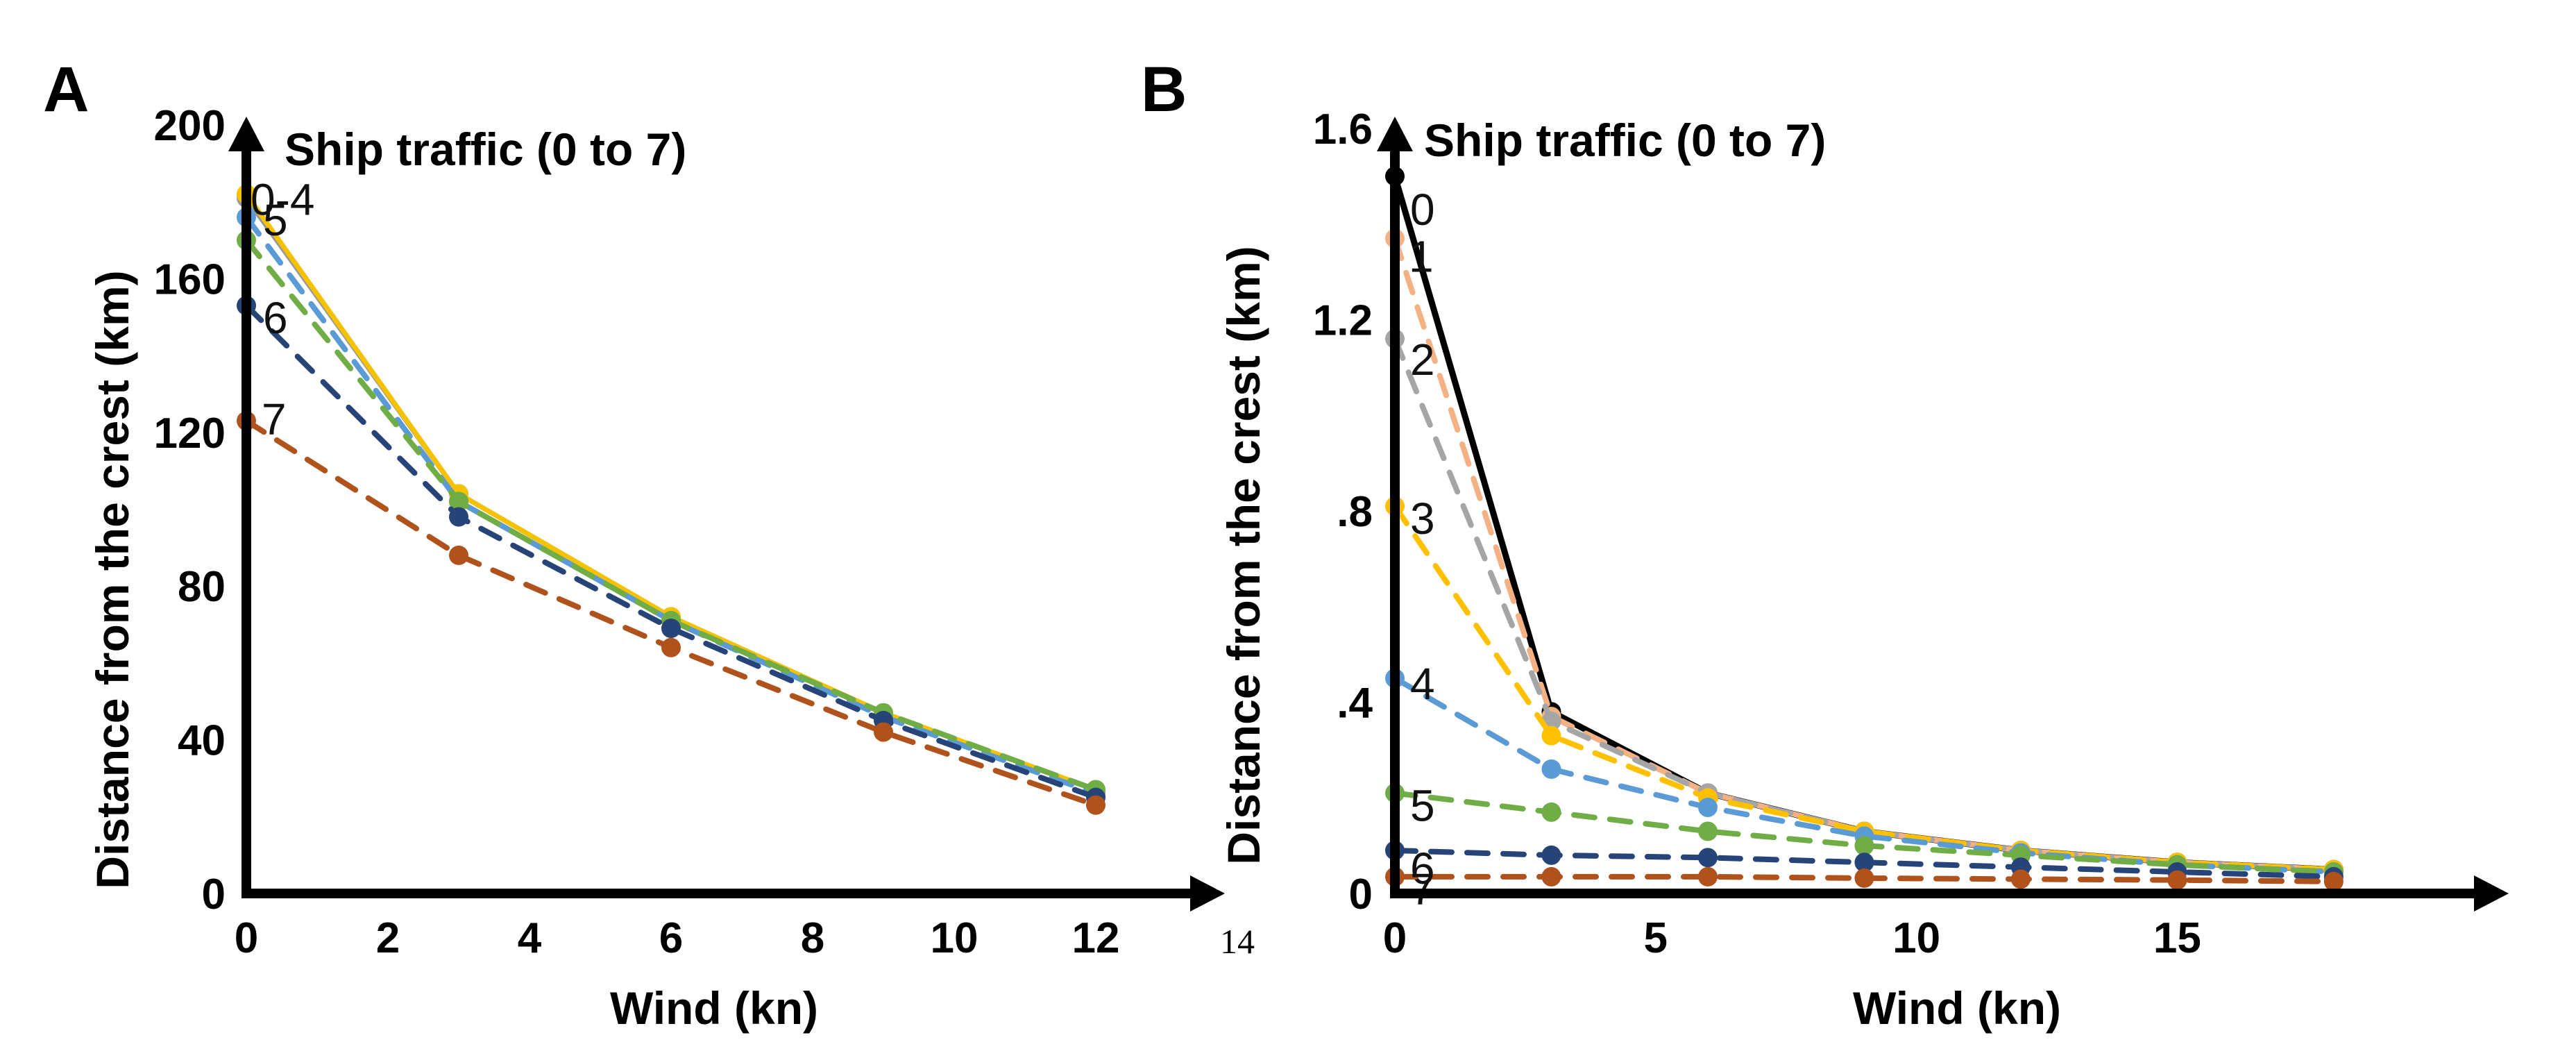  What do you see at coordinates (485, 149) in the screenshot?
I see `panel-a-legend-title: Ship traffic (0 to 7)` at bounding box center [485, 149].